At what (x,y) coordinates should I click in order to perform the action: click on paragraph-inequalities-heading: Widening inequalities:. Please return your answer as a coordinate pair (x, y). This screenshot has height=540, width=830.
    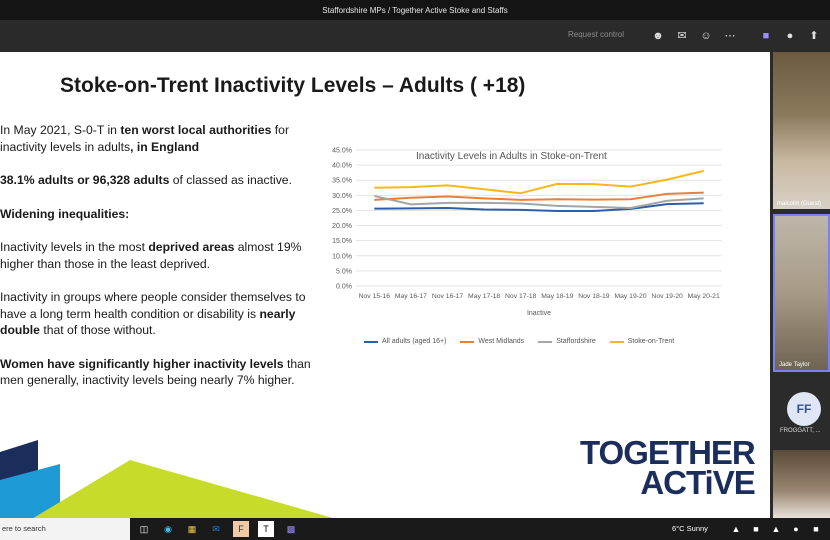
    Looking at the image, I should click on (65, 213).